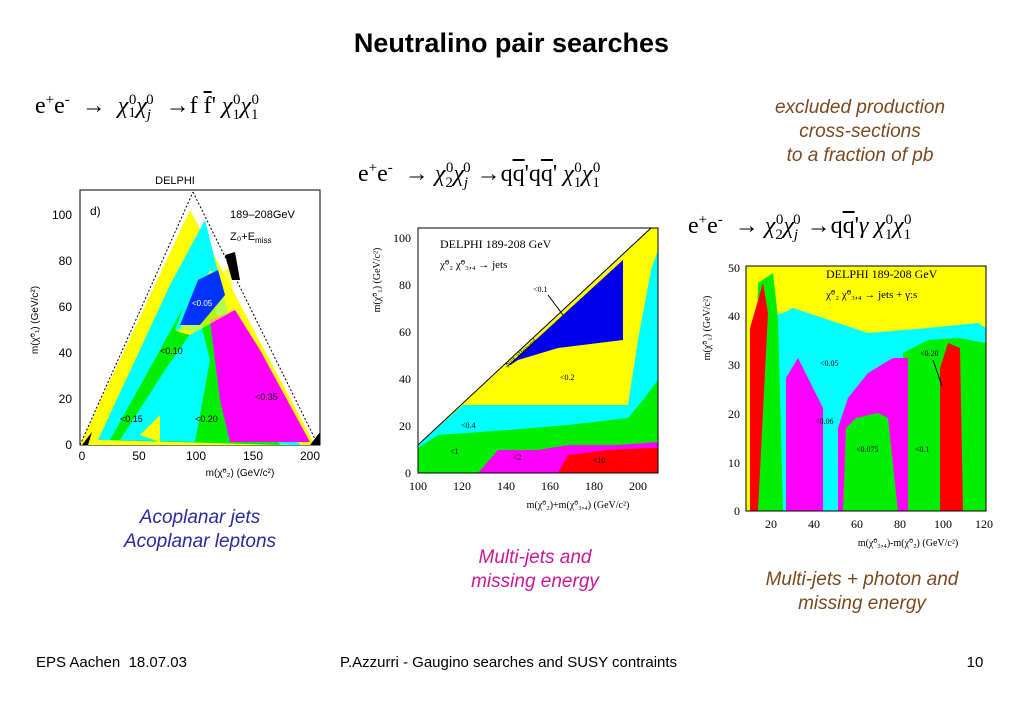 This screenshot has width=1023, height=708. What do you see at coordinates (528, 486) in the screenshot?
I see `plot2-xticks: 100 120 140 160 180 200` at bounding box center [528, 486].